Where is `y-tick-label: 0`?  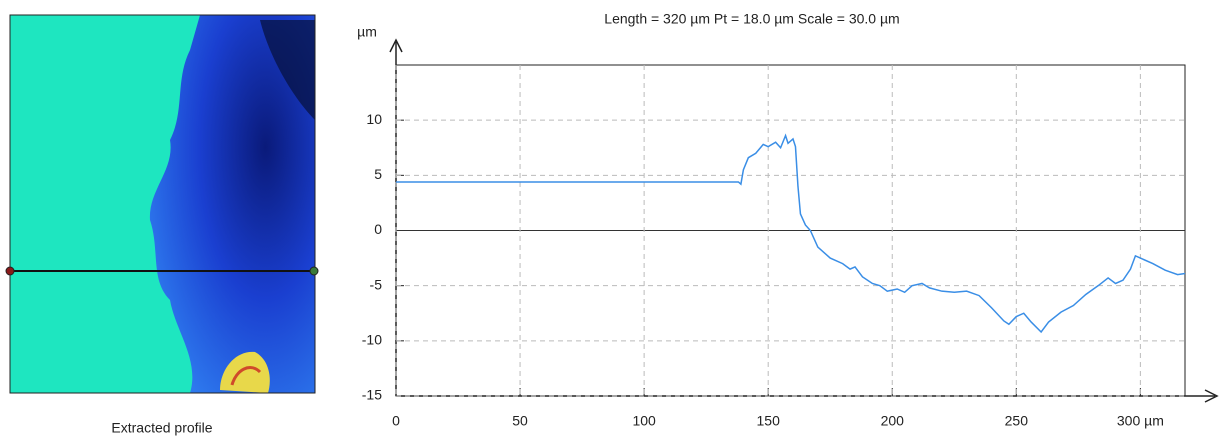 y-tick-label: 0 is located at coordinates (378, 229).